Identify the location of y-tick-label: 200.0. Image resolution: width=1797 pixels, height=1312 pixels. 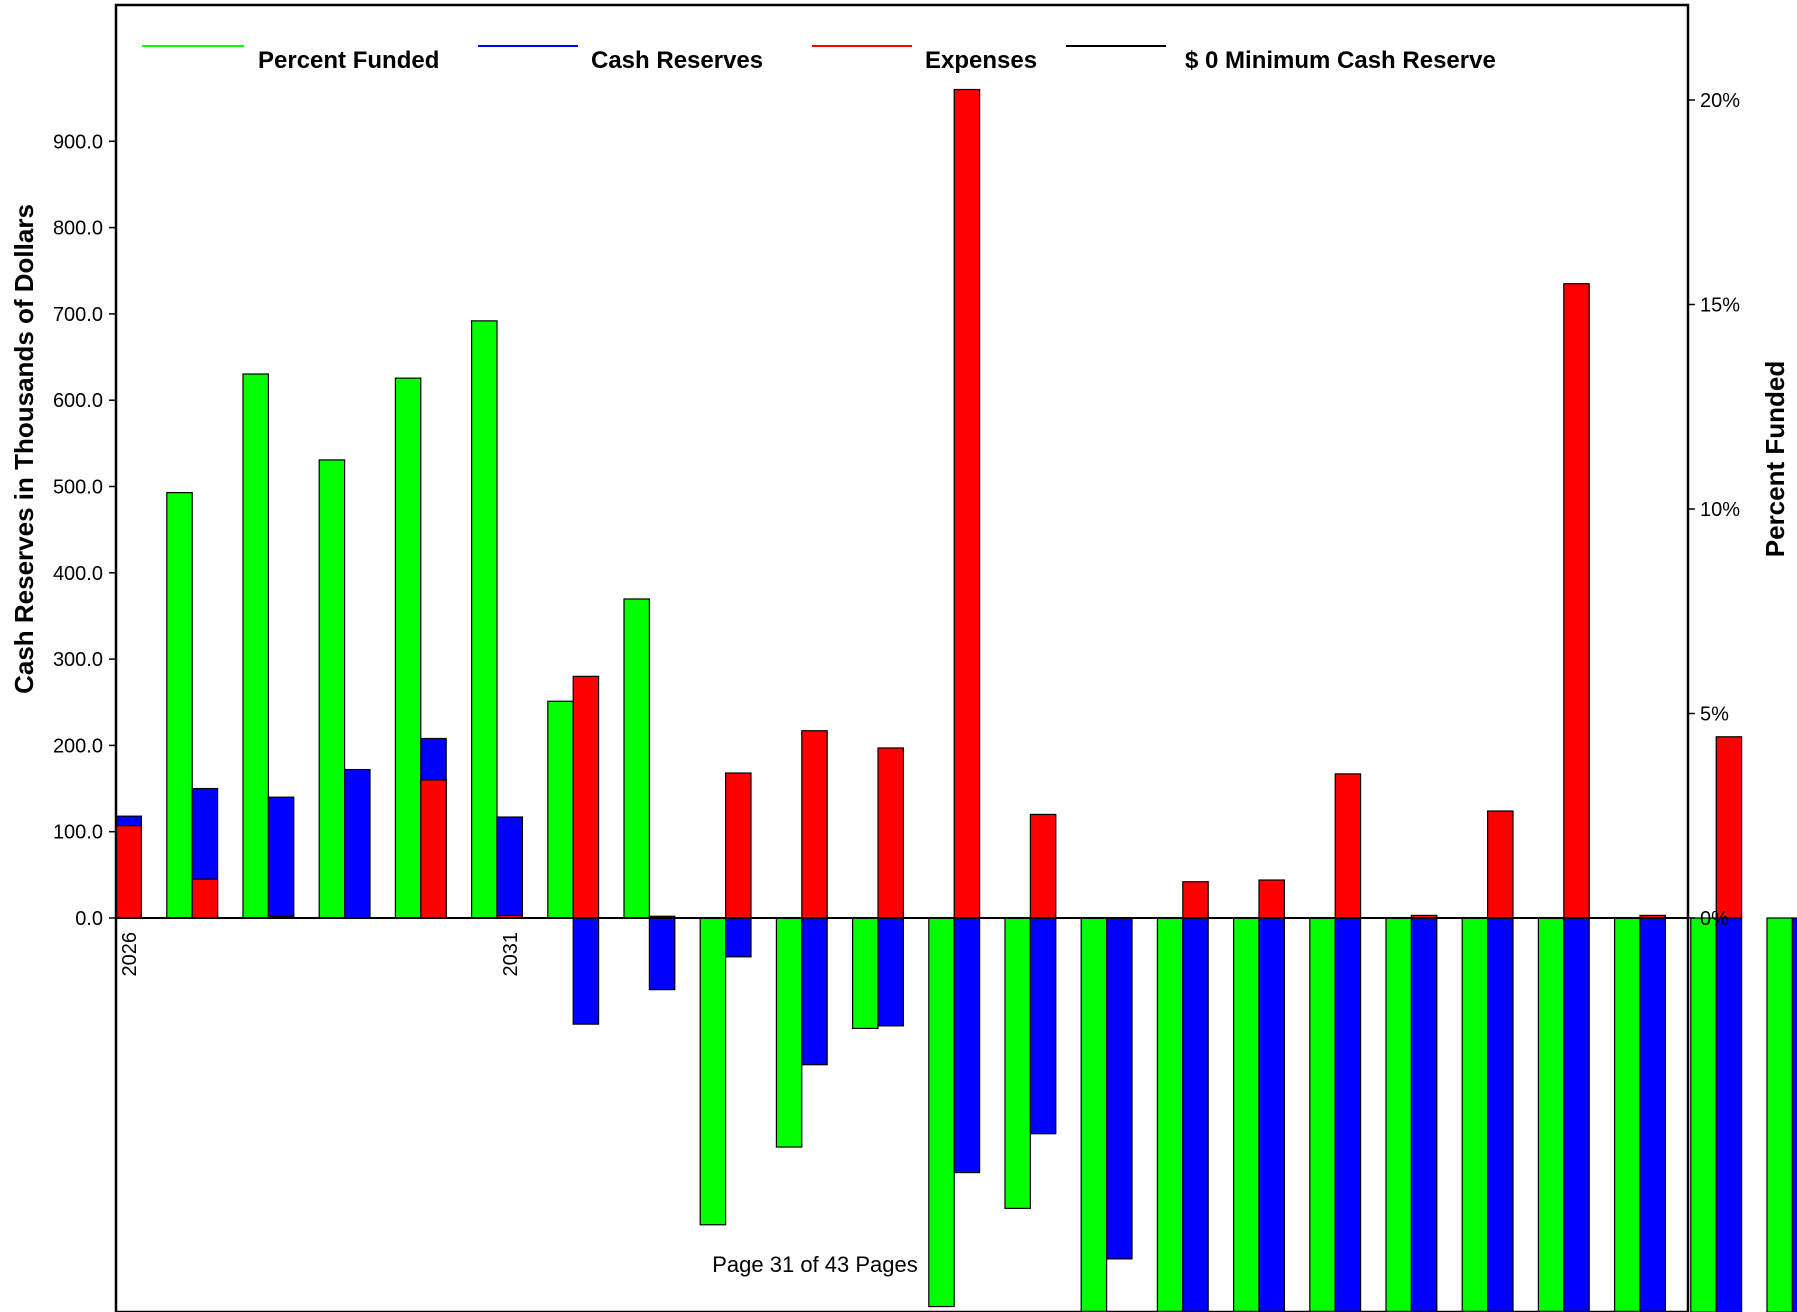
(78, 746).